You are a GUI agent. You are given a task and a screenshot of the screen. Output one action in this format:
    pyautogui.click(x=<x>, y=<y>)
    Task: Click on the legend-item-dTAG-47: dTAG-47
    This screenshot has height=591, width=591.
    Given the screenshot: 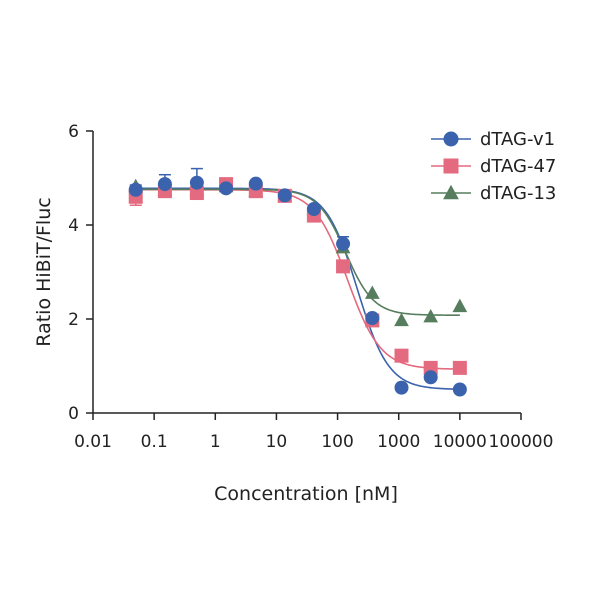 What is the action you would take?
    pyautogui.click(x=493, y=166)
    